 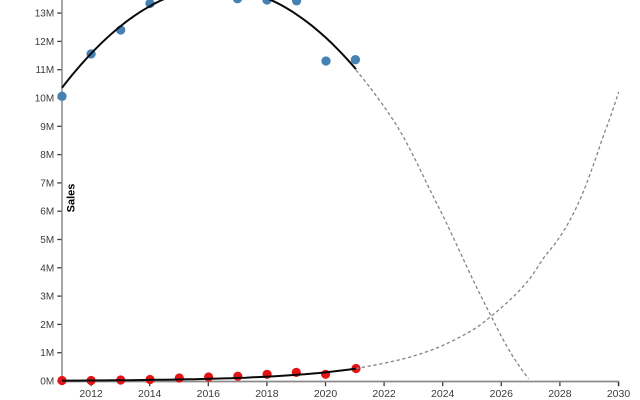 I want to click on svg-text: 7M, so click(x=47, y=183).